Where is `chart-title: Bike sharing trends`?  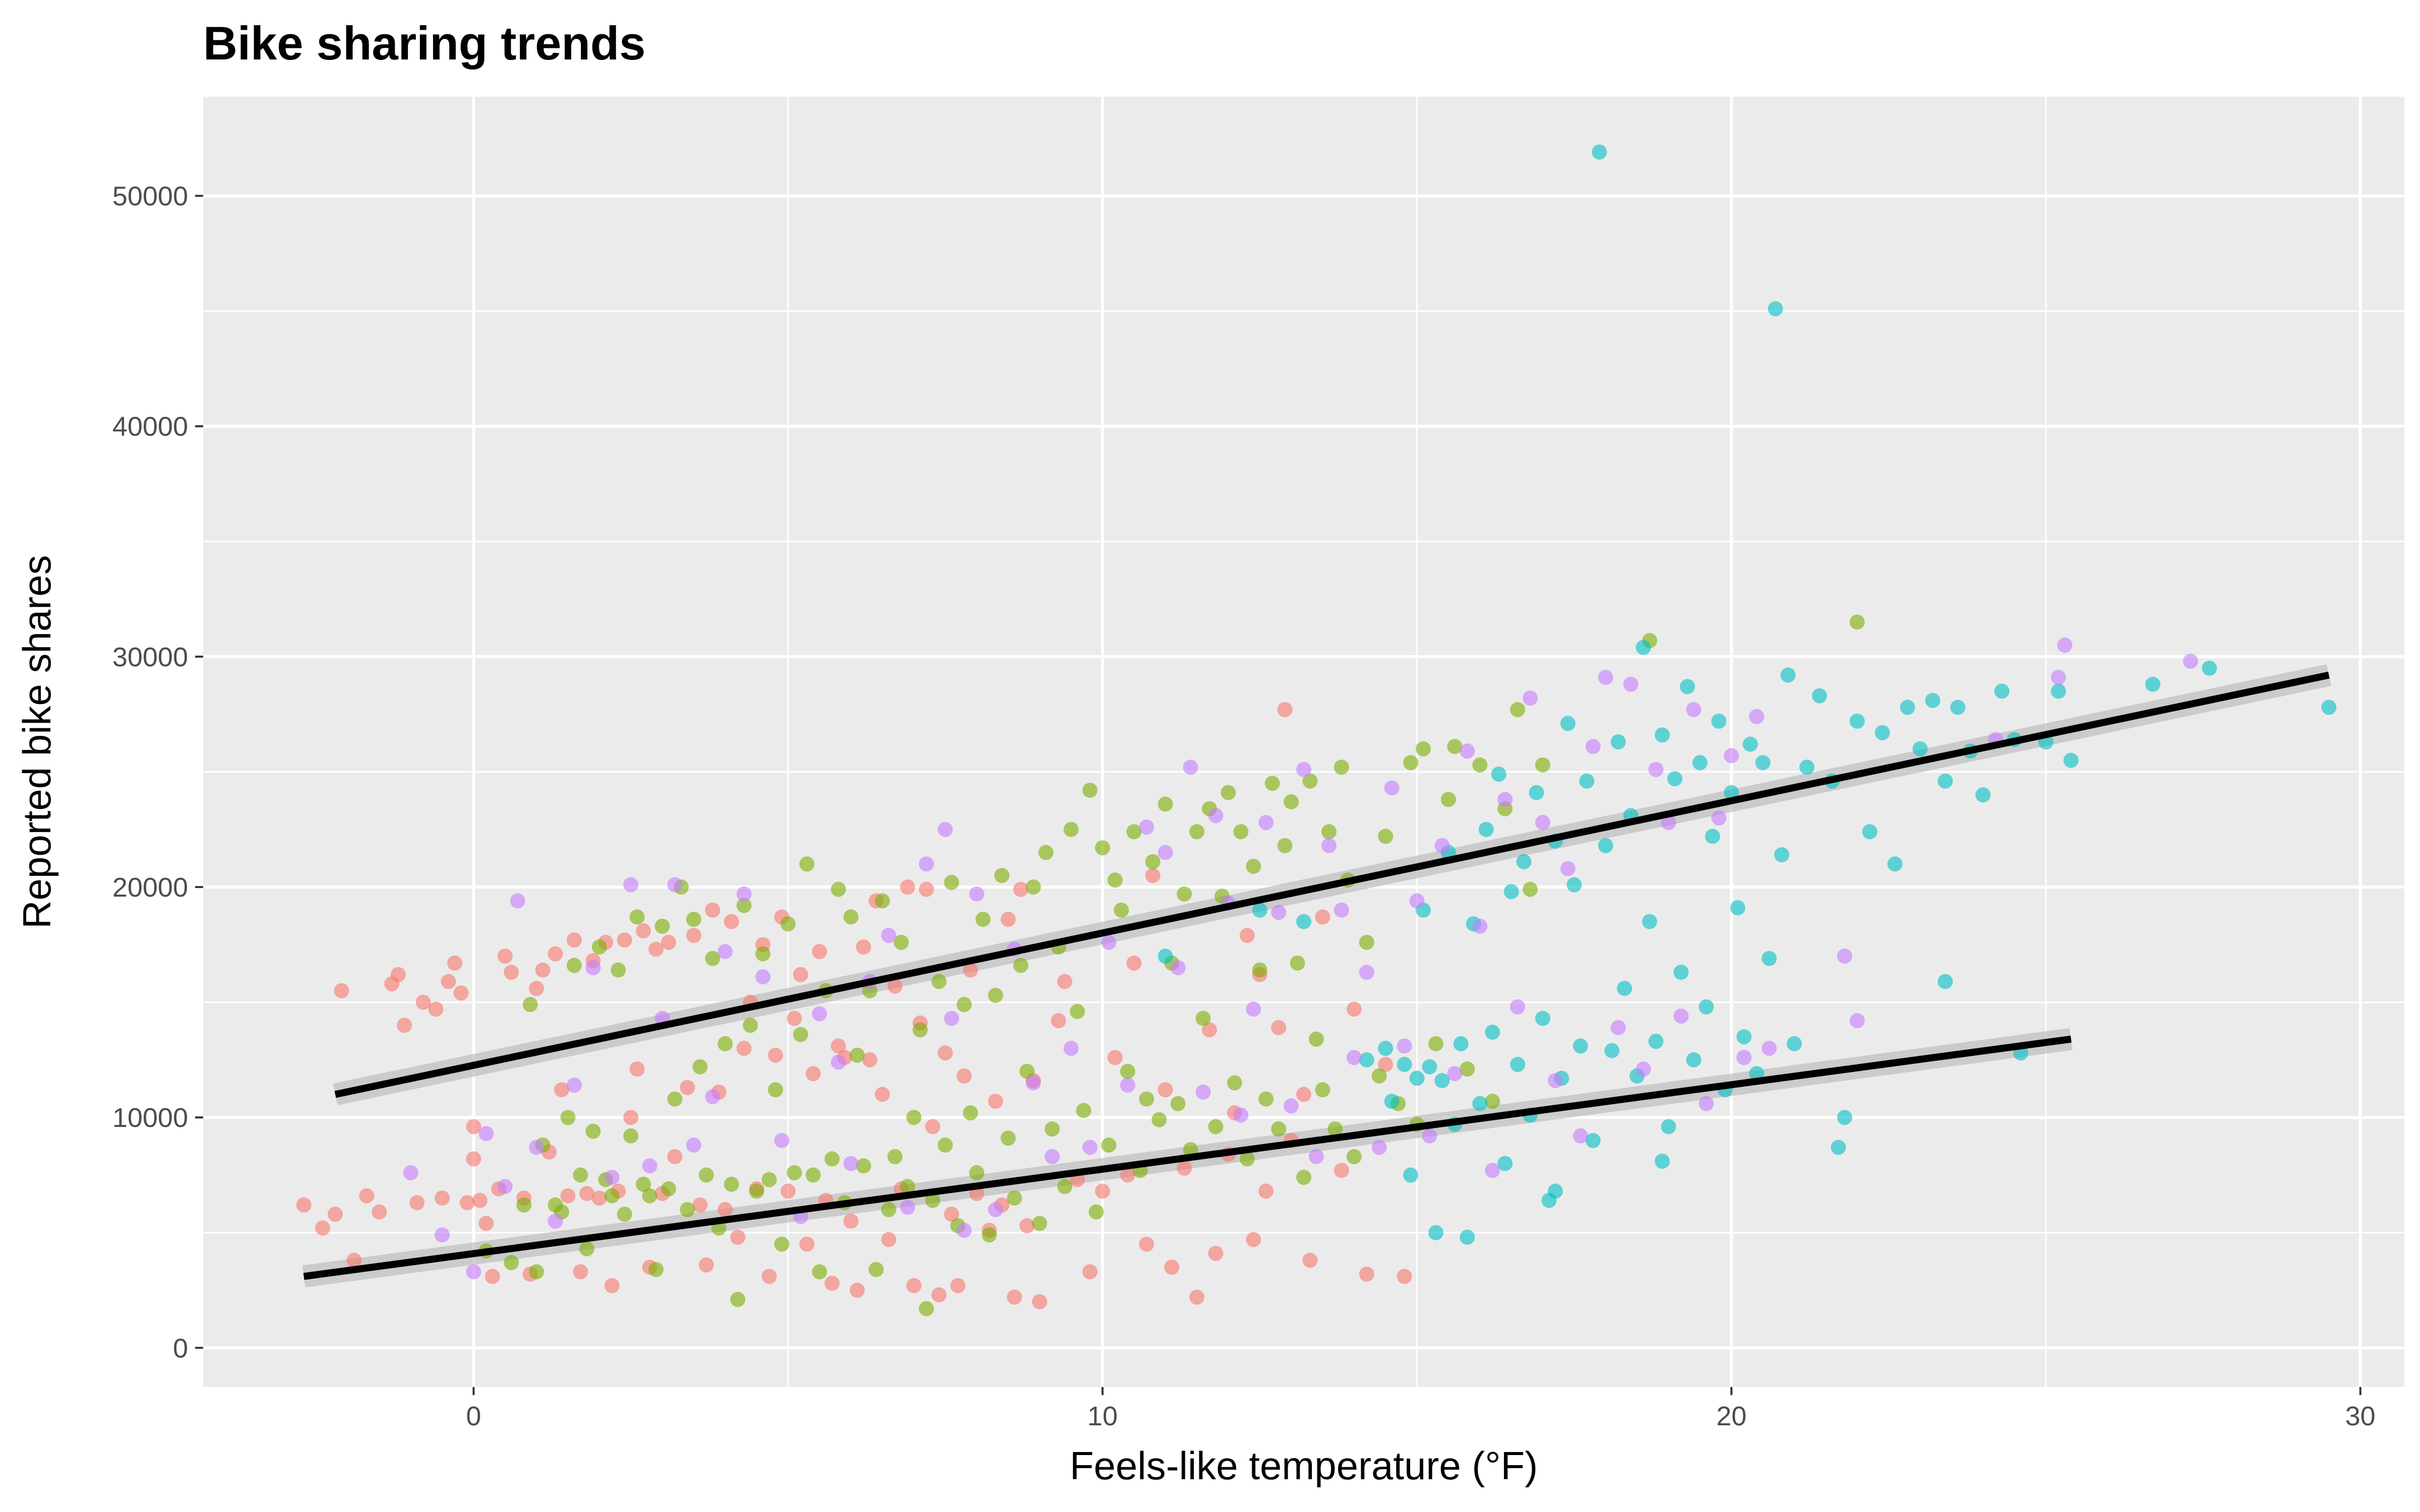
chart-title: Bike sharing trends is located at coordinates (424, 43).